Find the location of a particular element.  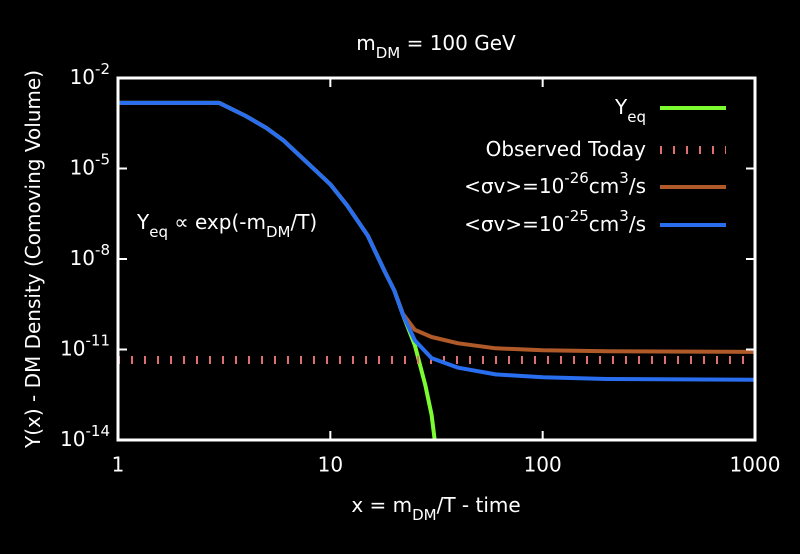

text-segment: /T) is located at coordinates (303, 222).